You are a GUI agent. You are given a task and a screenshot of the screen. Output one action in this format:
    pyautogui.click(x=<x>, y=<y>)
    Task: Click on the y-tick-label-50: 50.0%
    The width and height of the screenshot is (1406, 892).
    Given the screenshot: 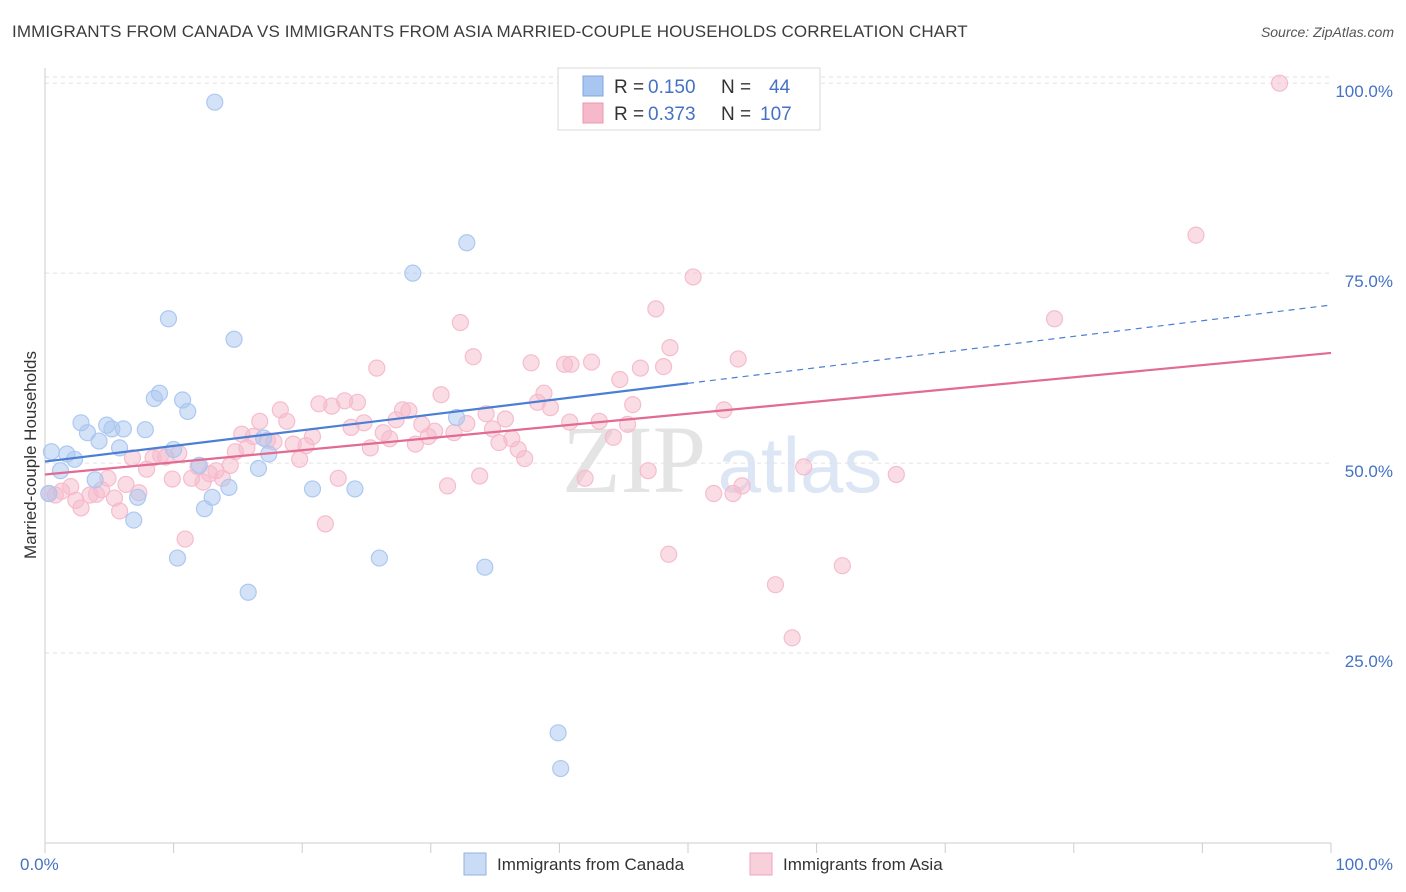 What is the action you would take?
    pyautogui.click(x=1369, y=471)
    